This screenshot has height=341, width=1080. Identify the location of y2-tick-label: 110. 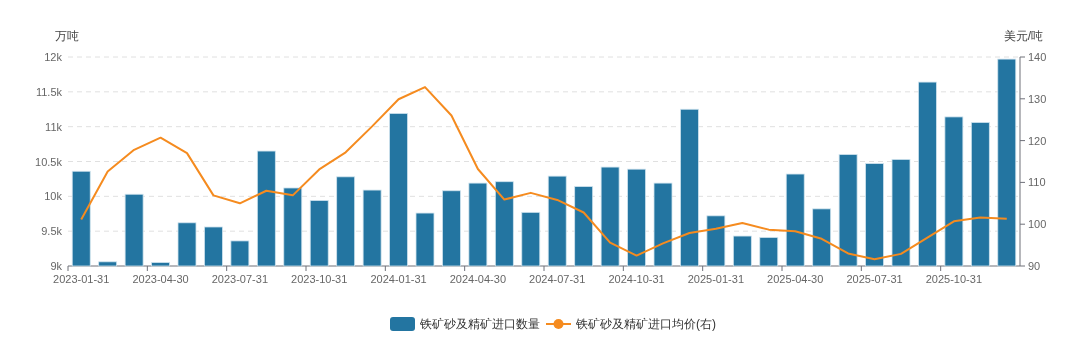
(1037, 182).